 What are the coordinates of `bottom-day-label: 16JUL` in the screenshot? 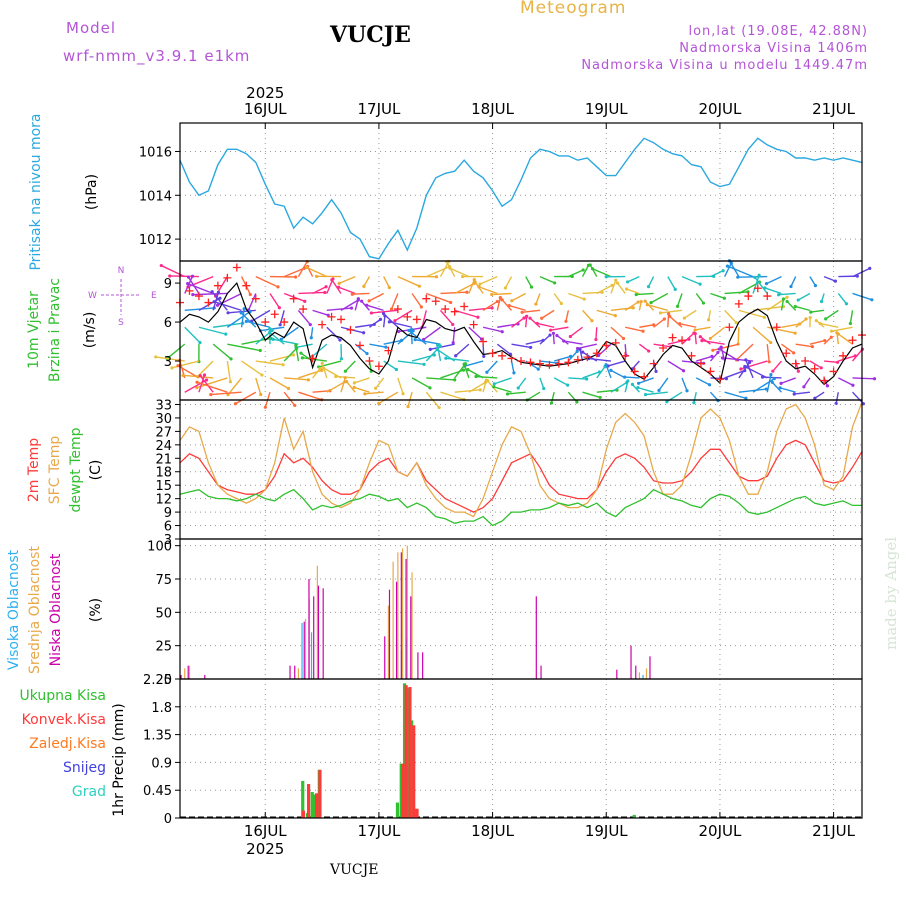 It's located at (265, 831).